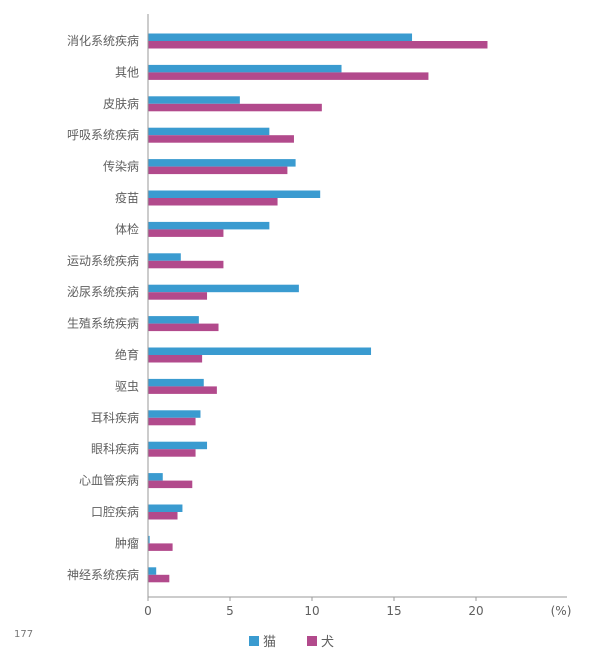 This screenshot has height=668, width=600. What do you see at coordinates (254, 641) in the screenshot?
I see `cat-legend-swatch` at bounding box center [254, 641].